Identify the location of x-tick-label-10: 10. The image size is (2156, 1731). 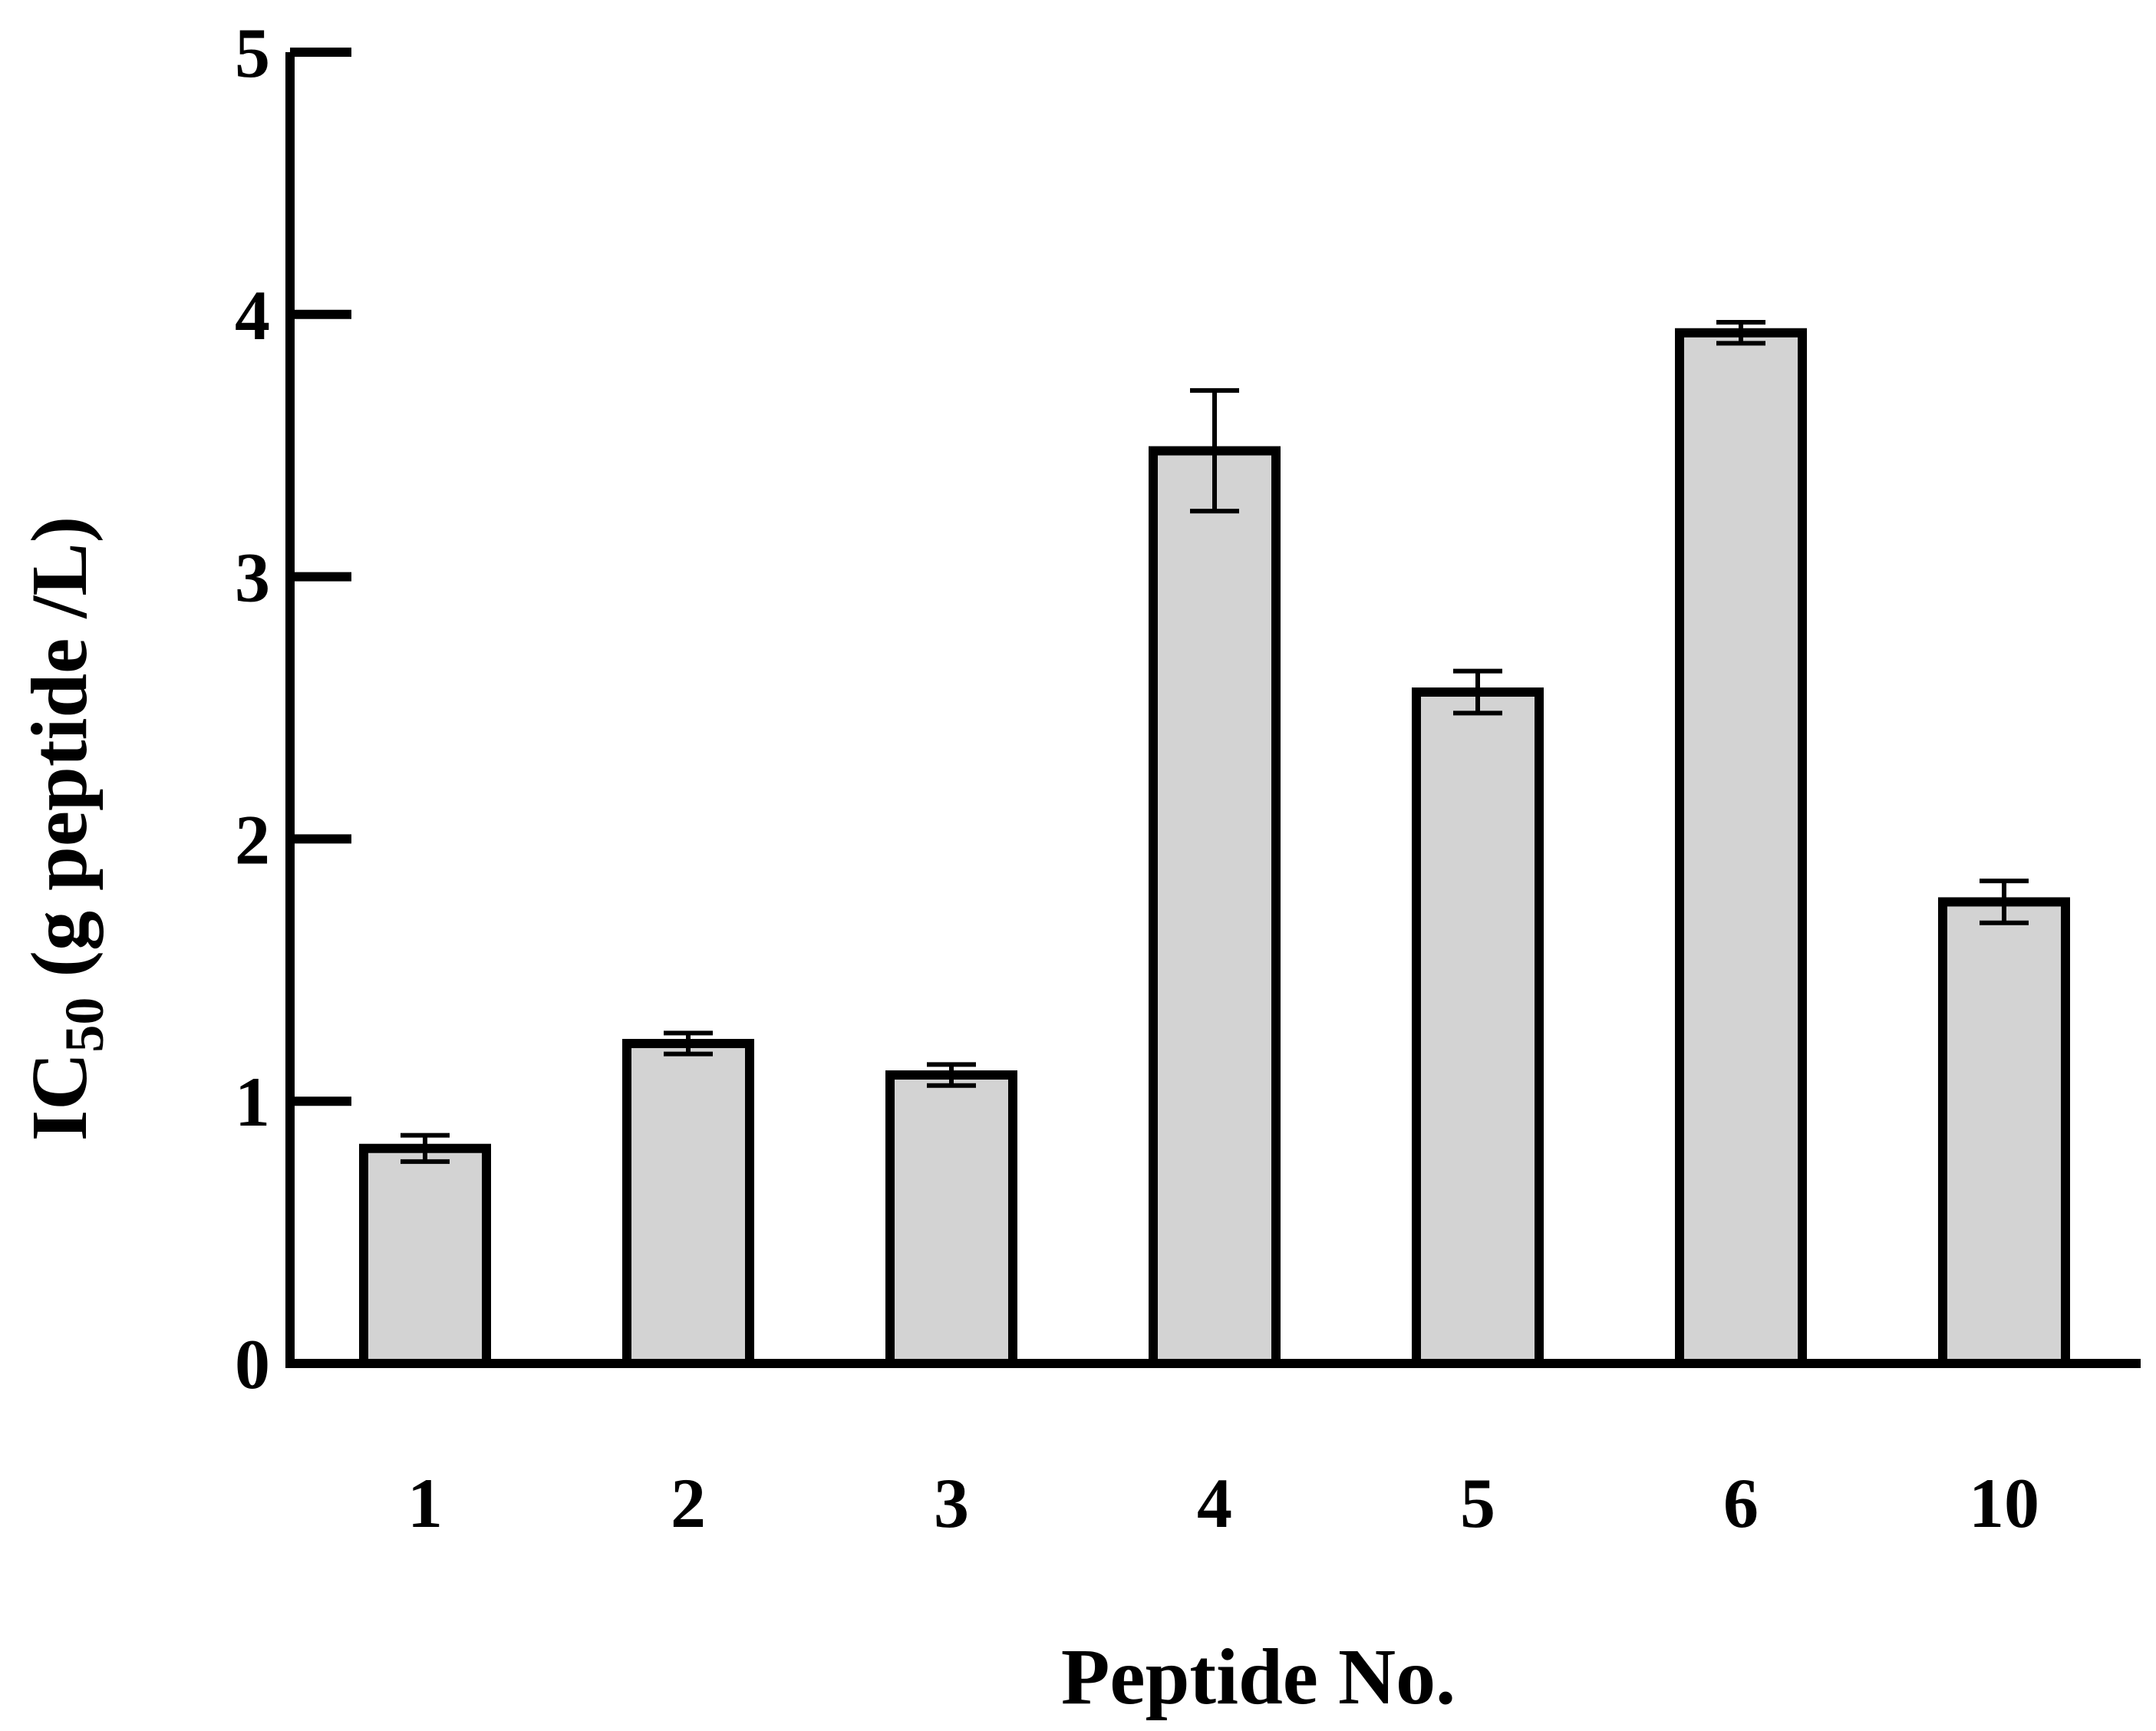
(2004, 1503).